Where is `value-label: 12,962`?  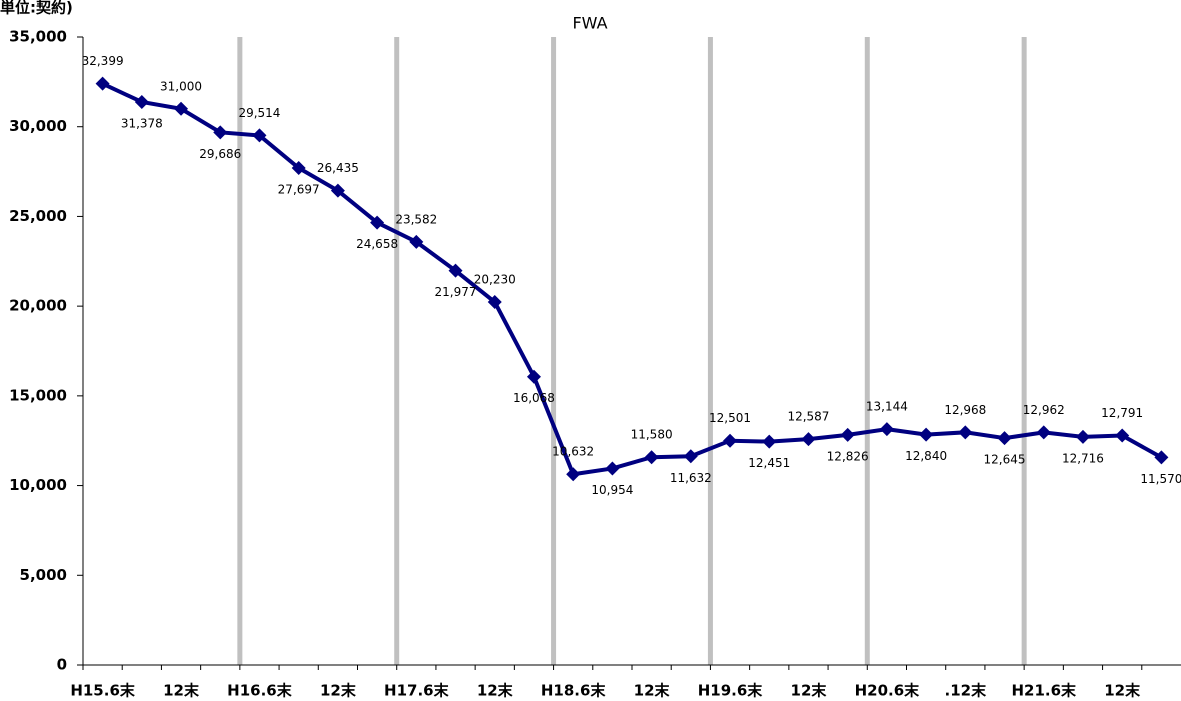
value-label: 12,962 is located at coordinates (1044, 410).